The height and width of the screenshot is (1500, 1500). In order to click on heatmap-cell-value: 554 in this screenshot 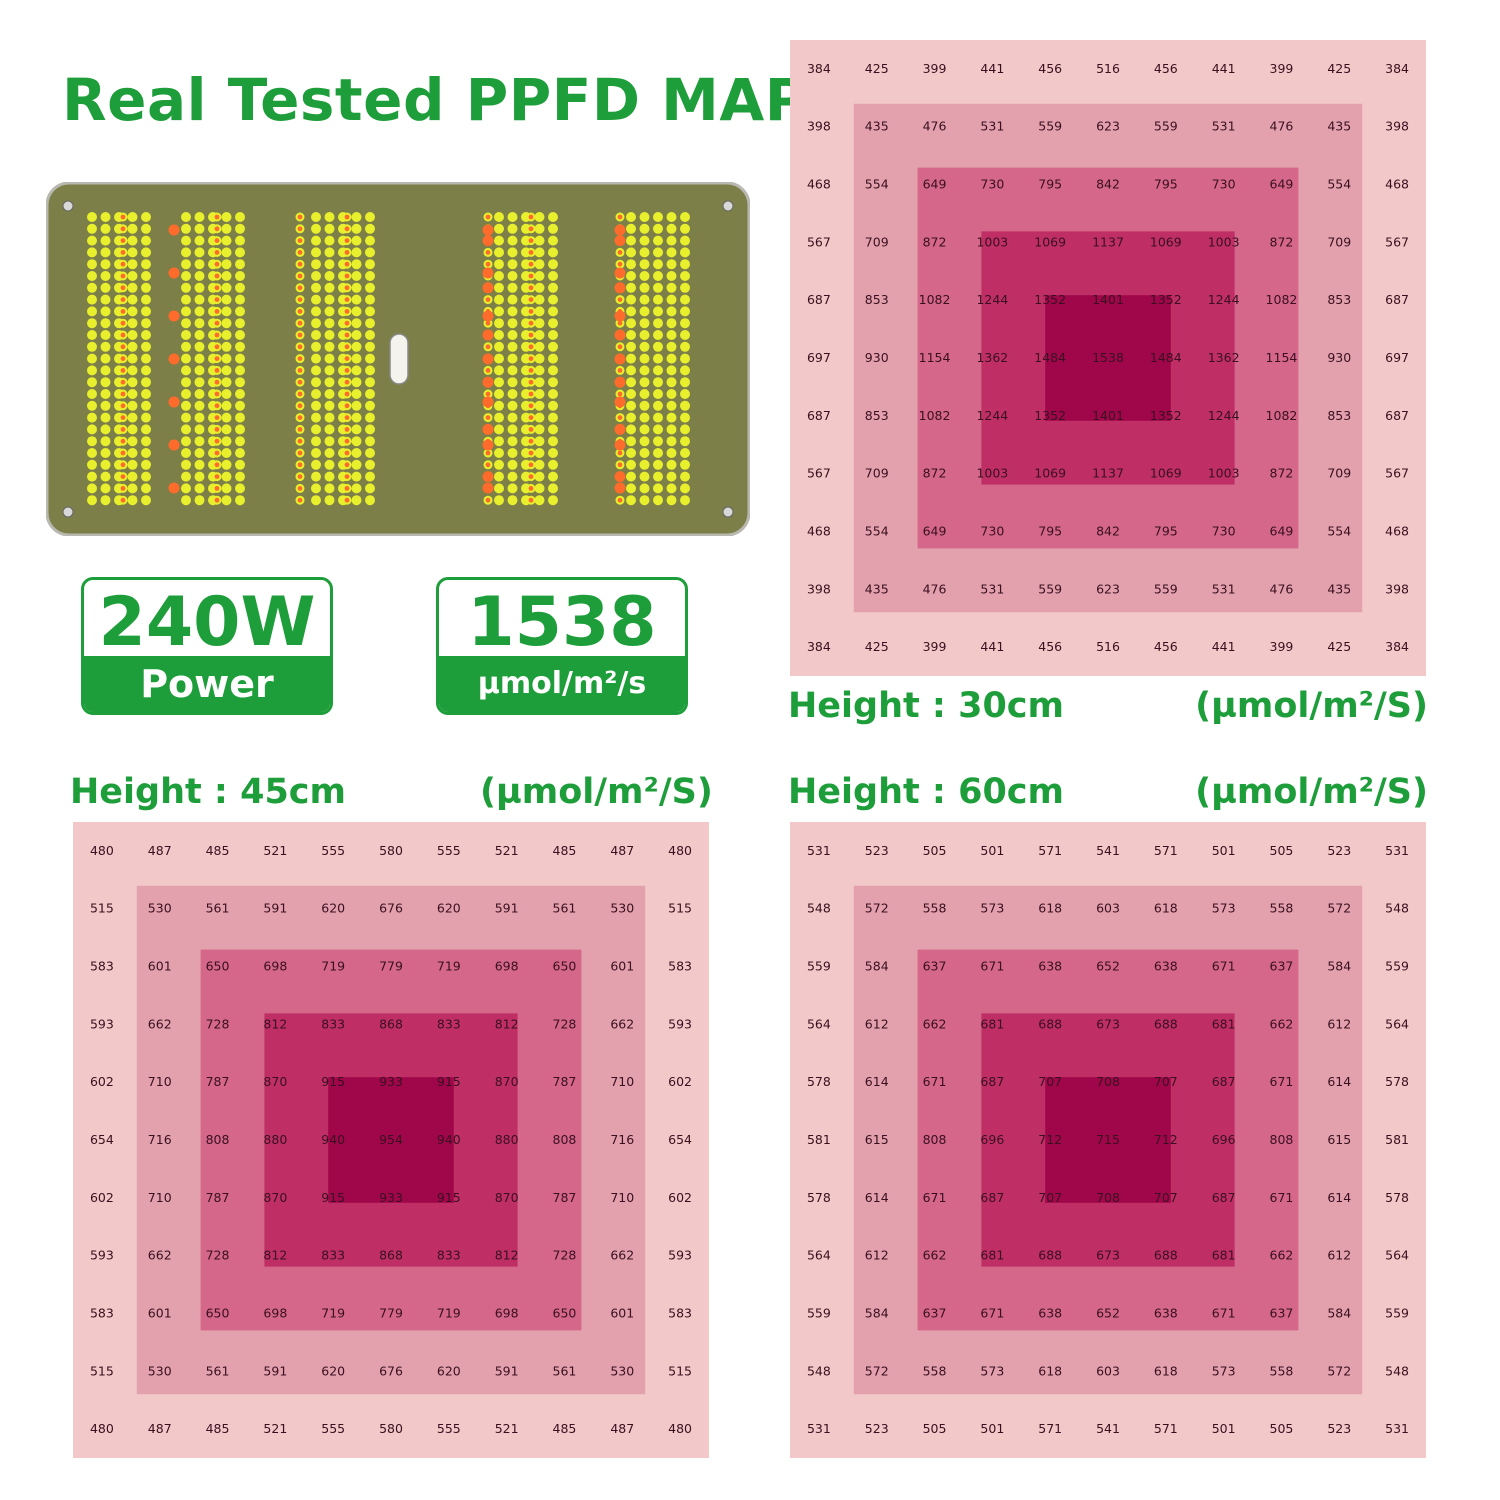, I will do `click(1339, 184)`.